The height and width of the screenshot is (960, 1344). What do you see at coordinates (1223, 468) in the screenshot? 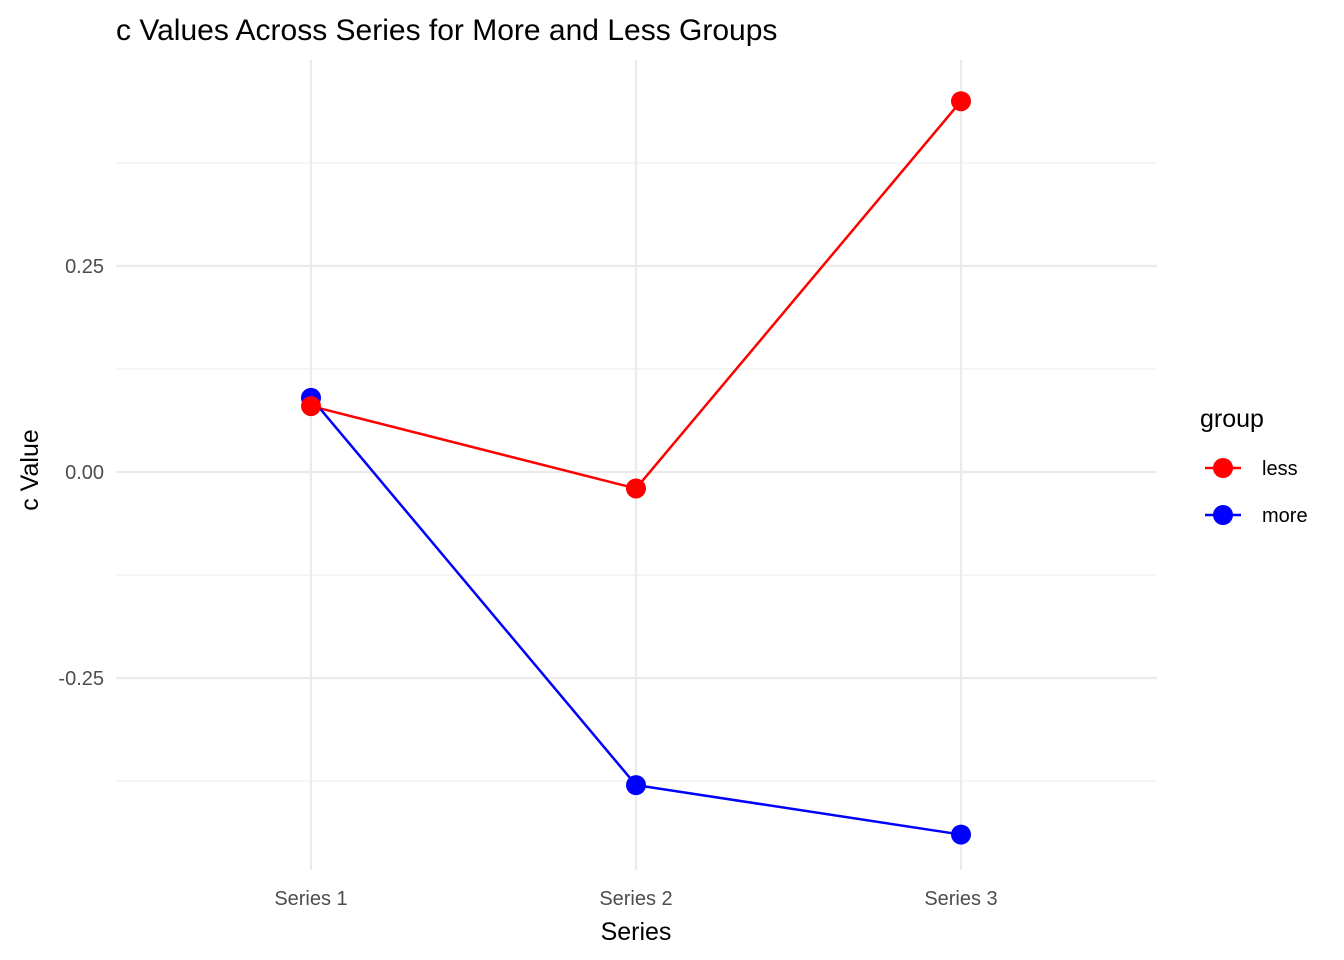
I see `legend-key-point-less` at bounding box center [1223, 468].